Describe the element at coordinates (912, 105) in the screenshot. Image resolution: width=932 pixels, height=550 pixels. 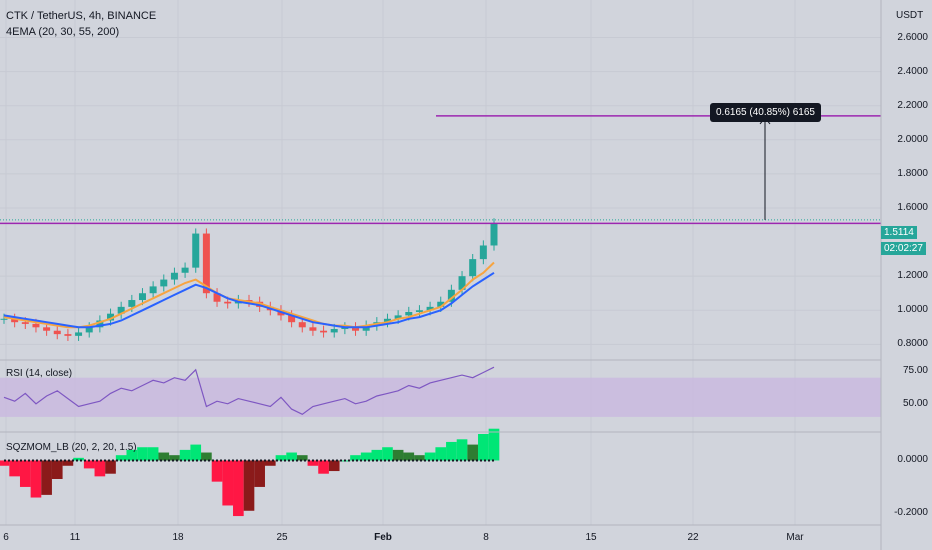
I see `price-tick: 2.2000` at that location.